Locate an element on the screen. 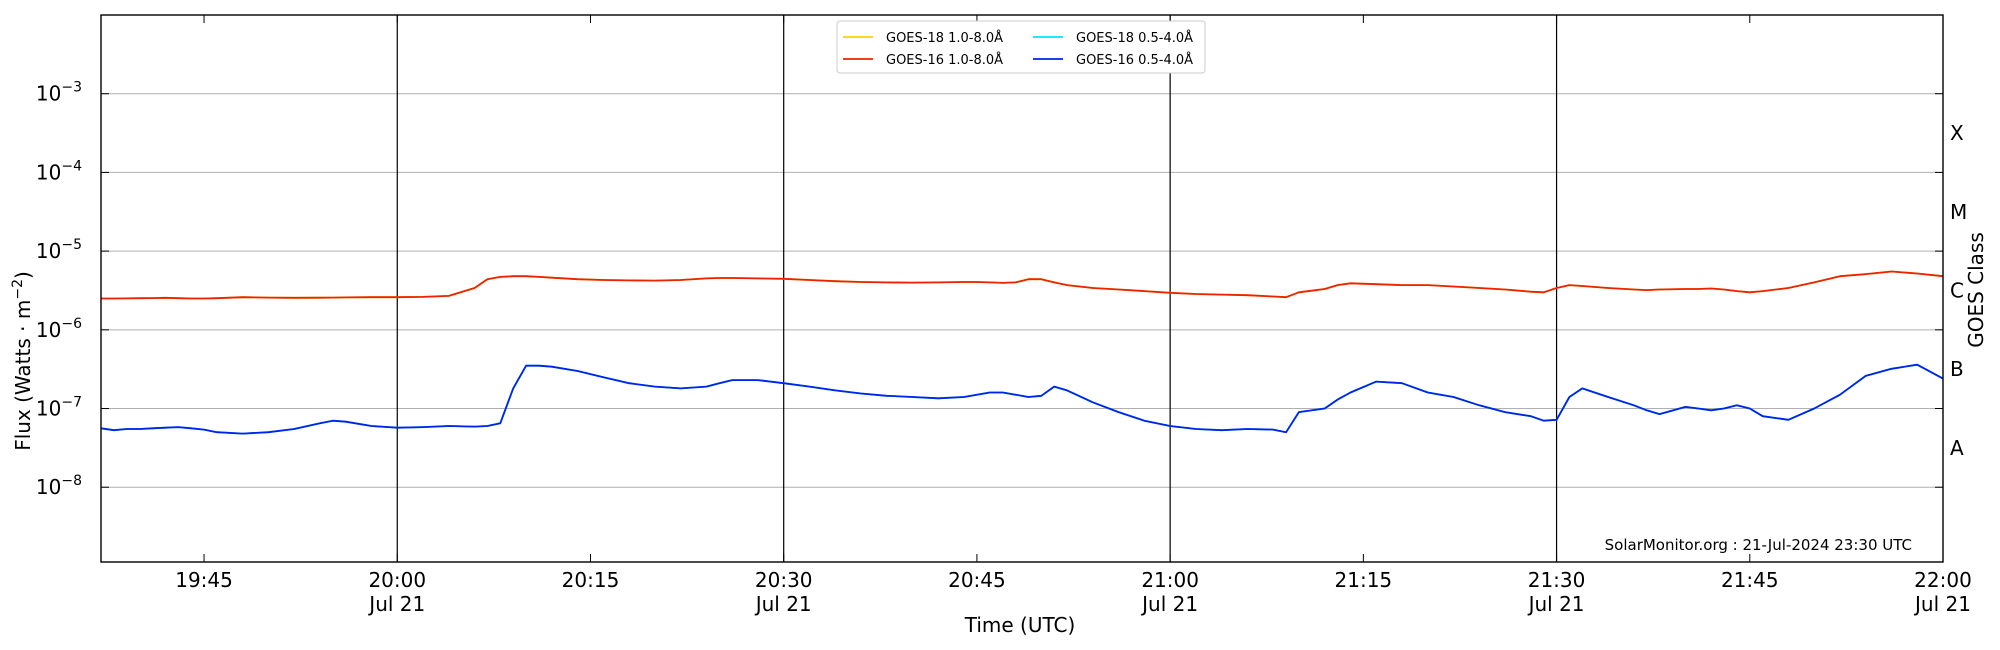 This screenshot has width=2000, height=650. goes-class-label: A is located at coordinates (1957, 448).